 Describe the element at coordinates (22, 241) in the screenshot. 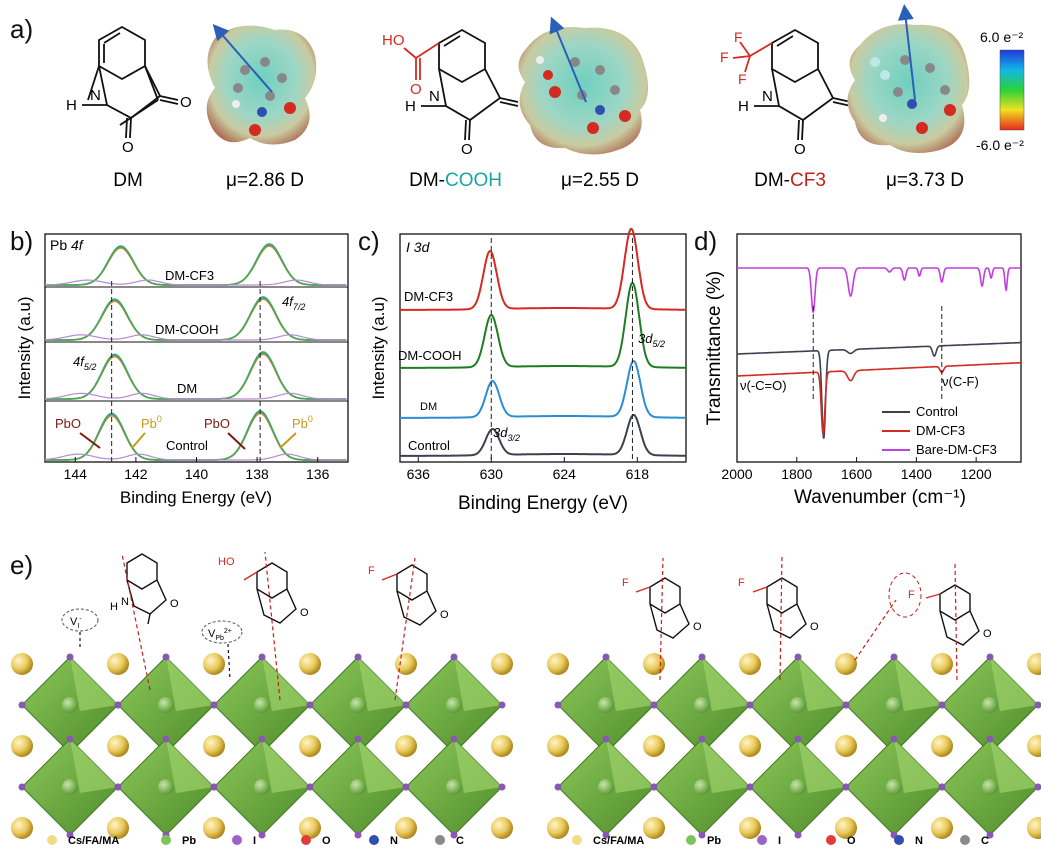

I see `panel-label-b: b)` at that location.